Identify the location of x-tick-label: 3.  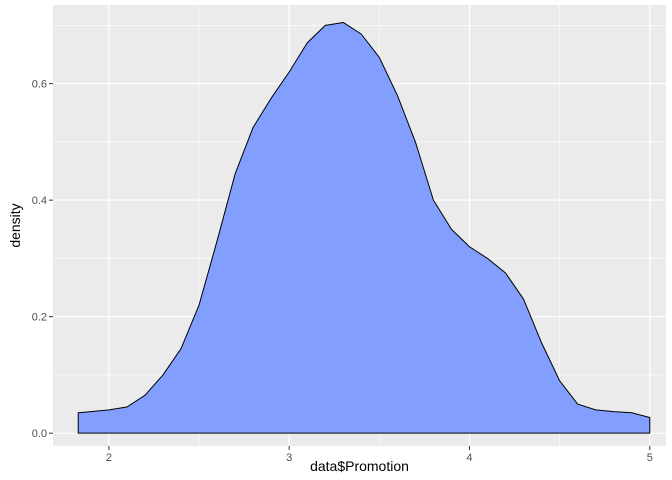
(289, 458).